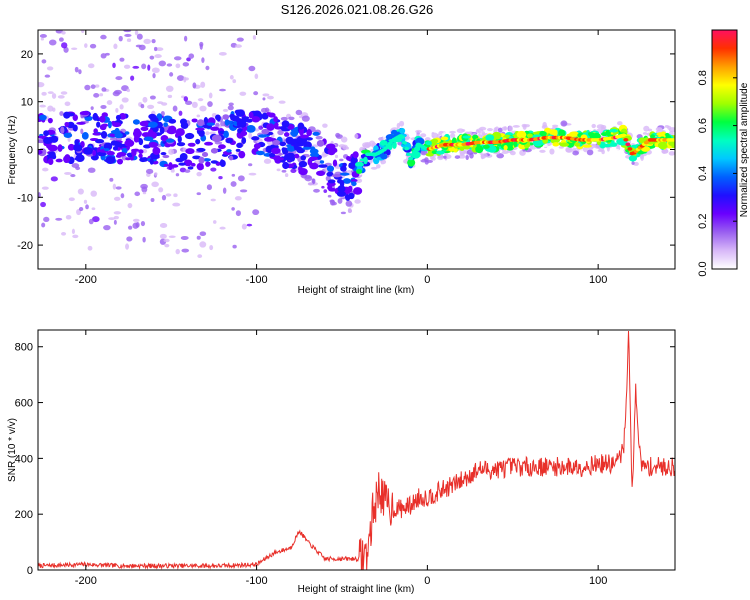  What do you see at coordinates (356, 290) in the screenshot?
I see `spectrogram-x-label: Height of straight line (km)` at bounding box center [356, 290].